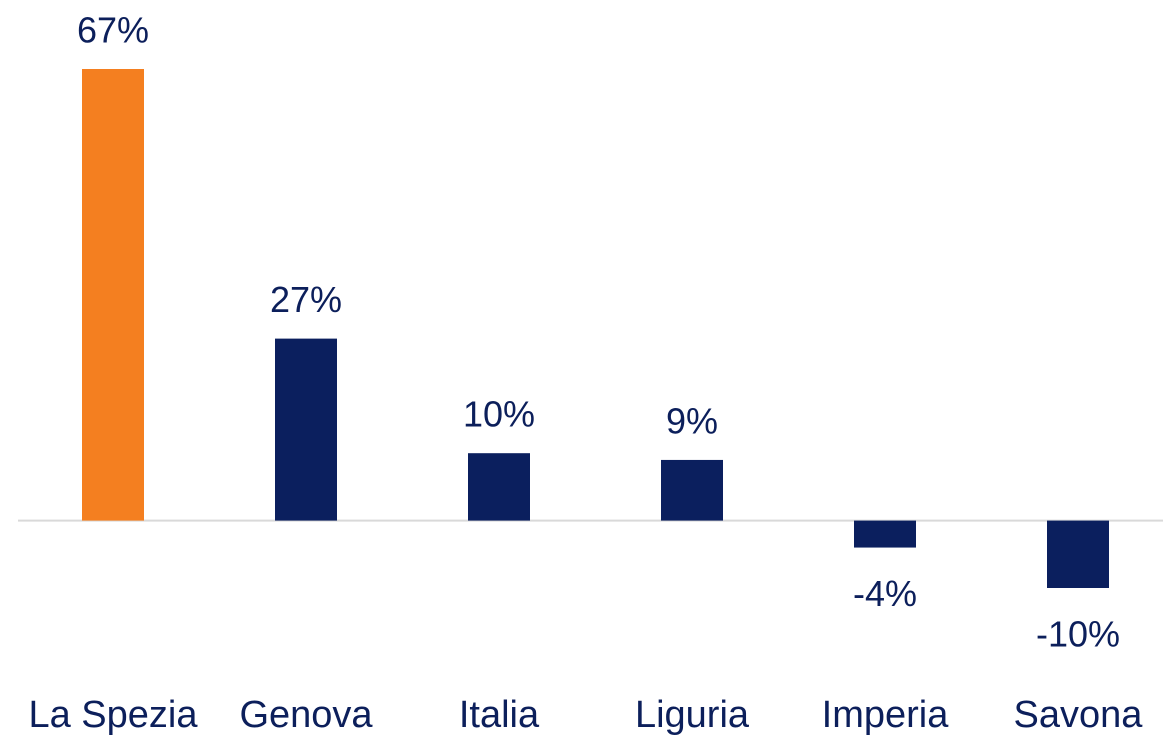  I want to click on value-label: -10%, so click(1078, 634).